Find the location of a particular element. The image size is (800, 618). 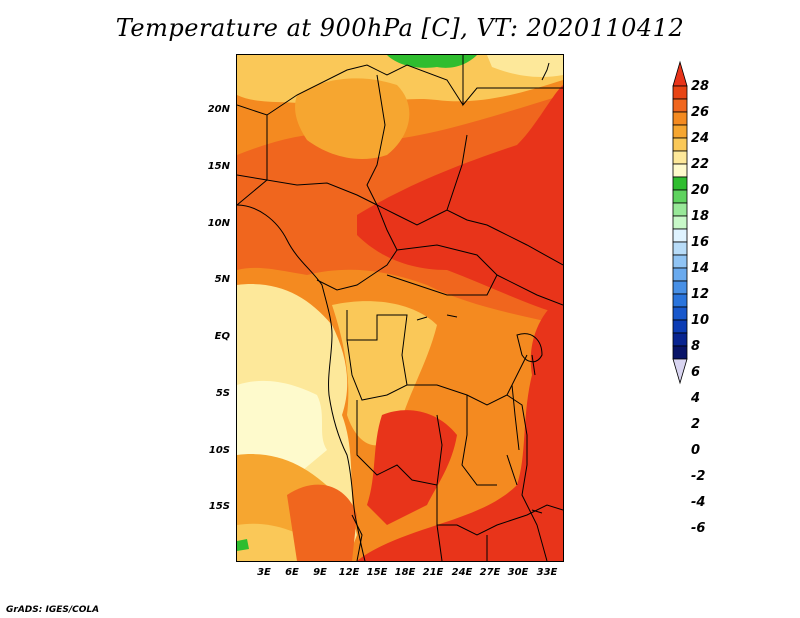

colorbar-top-arrow is located at coordinates (680, 73).